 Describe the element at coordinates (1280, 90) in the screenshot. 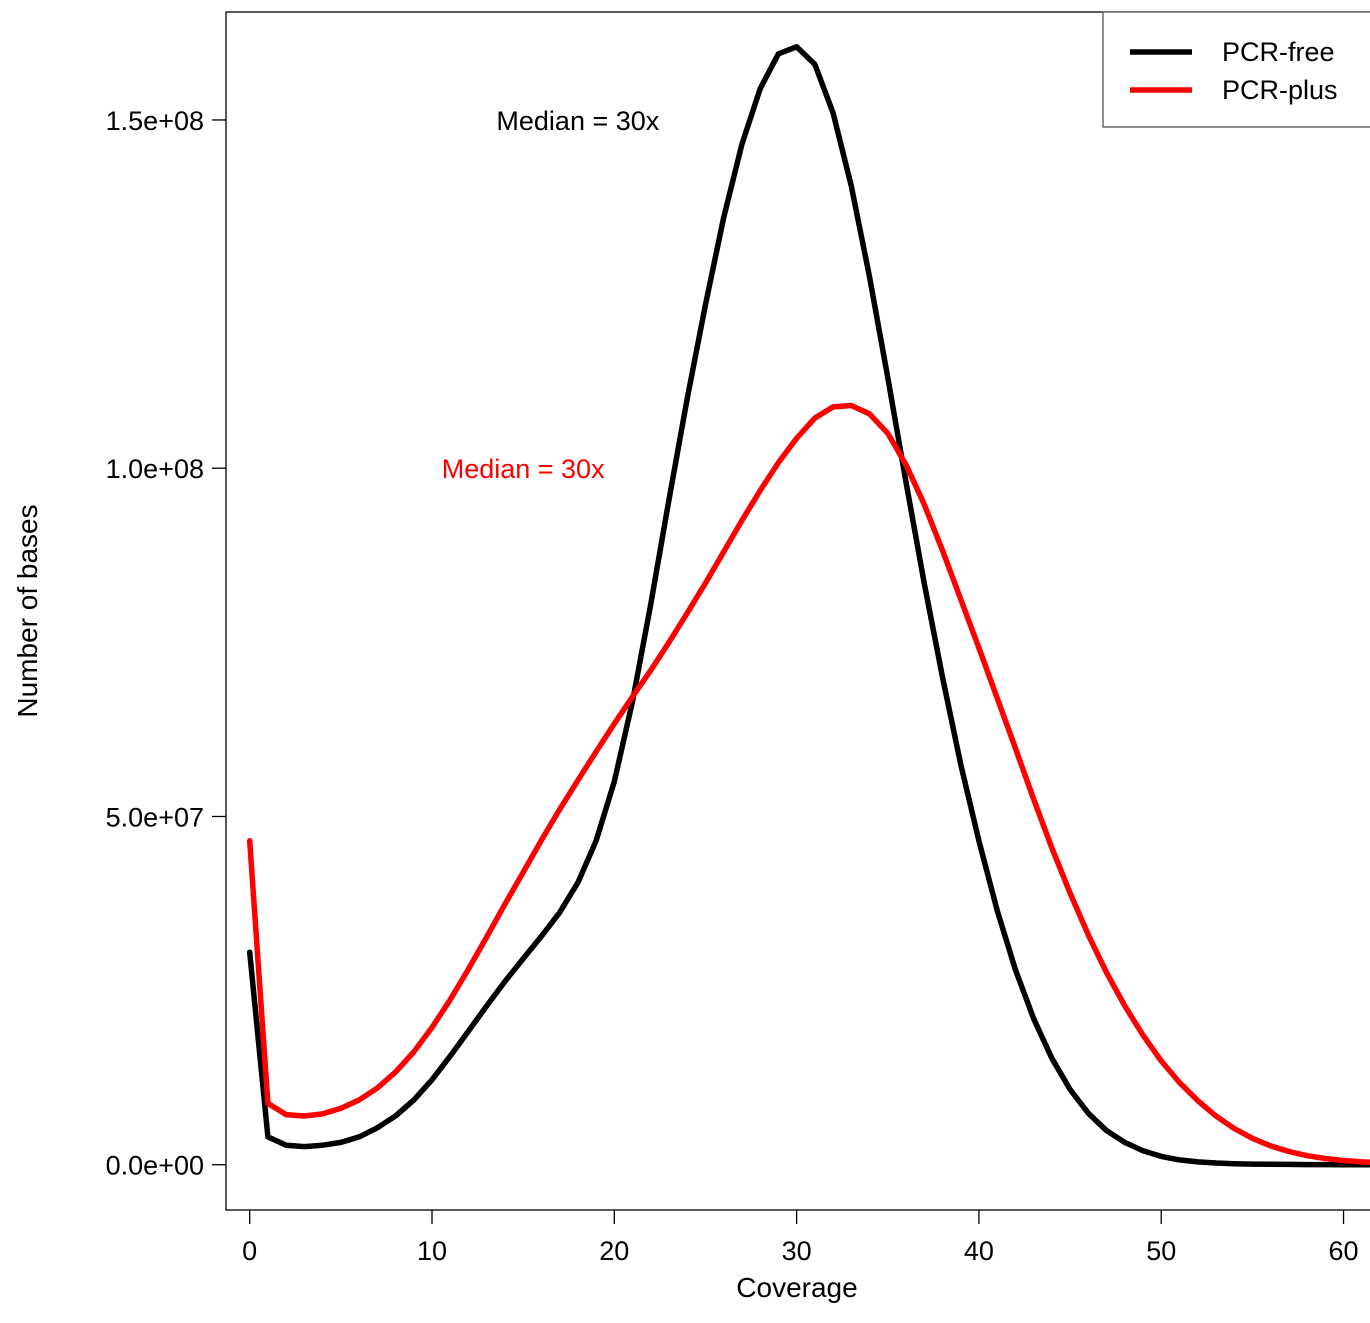

I see `legend-label: PCR-plus` at that location.